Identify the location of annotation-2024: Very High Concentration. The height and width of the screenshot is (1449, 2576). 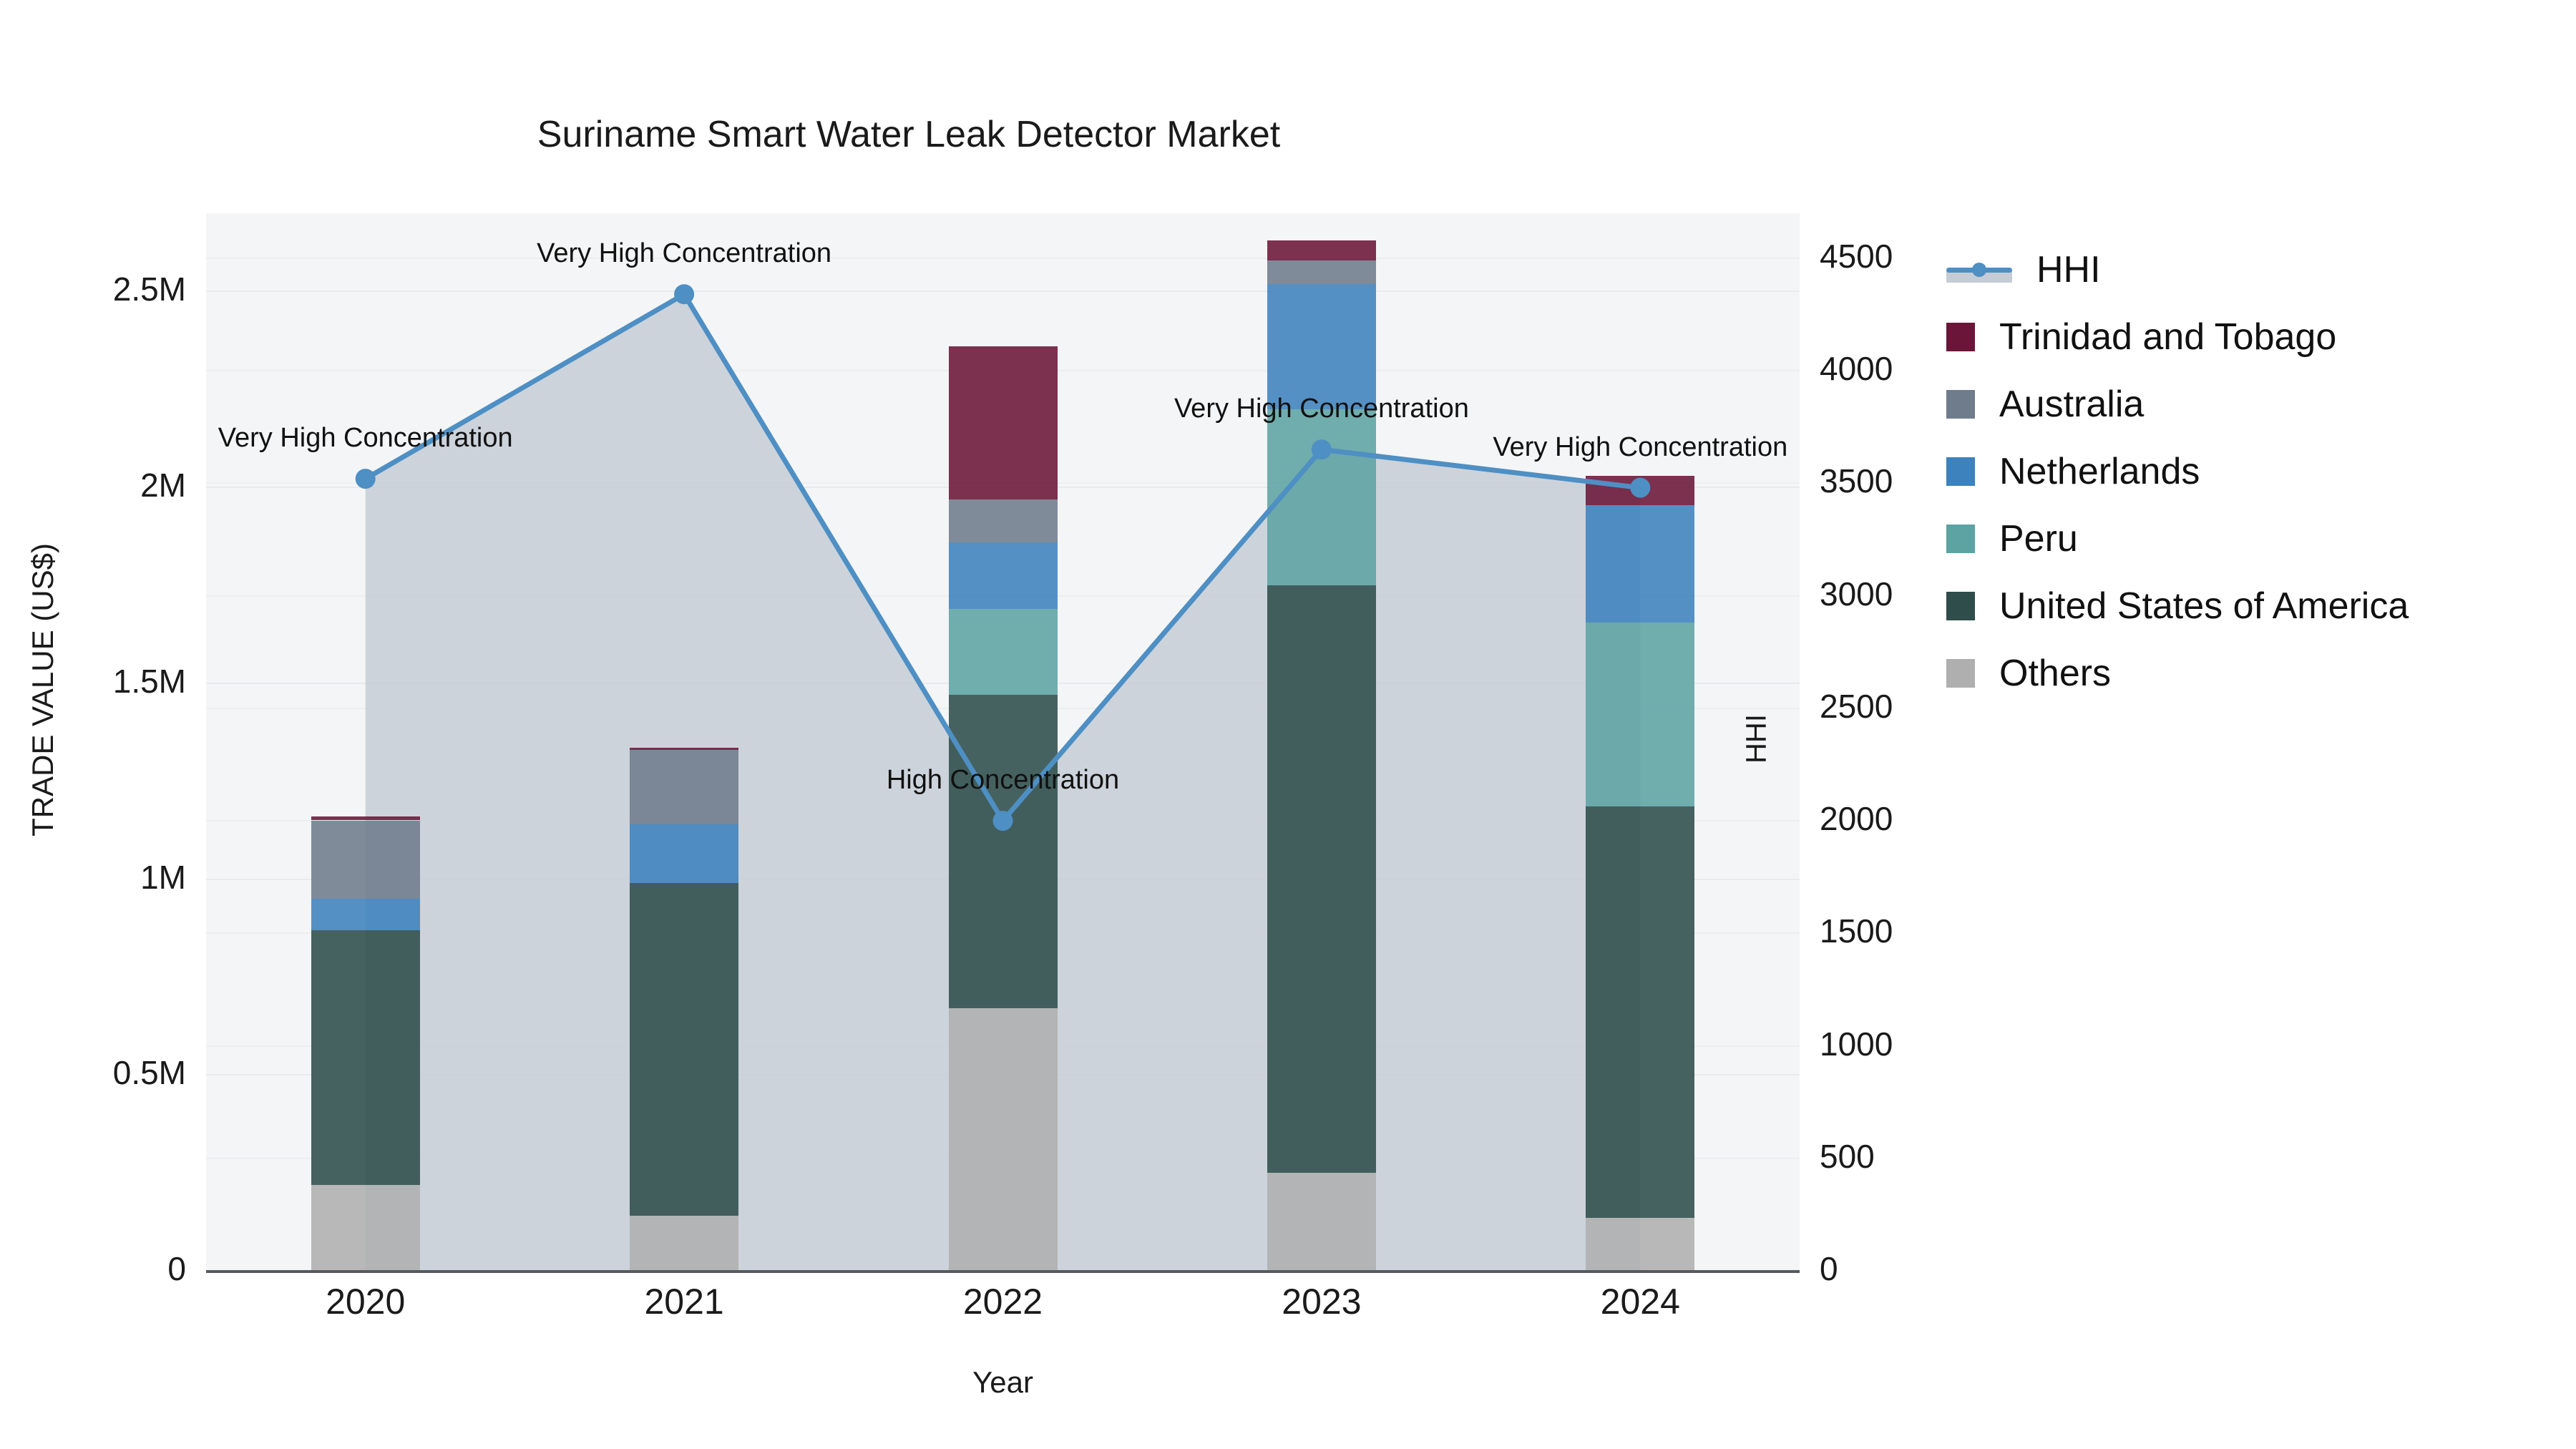
(1640, 446).